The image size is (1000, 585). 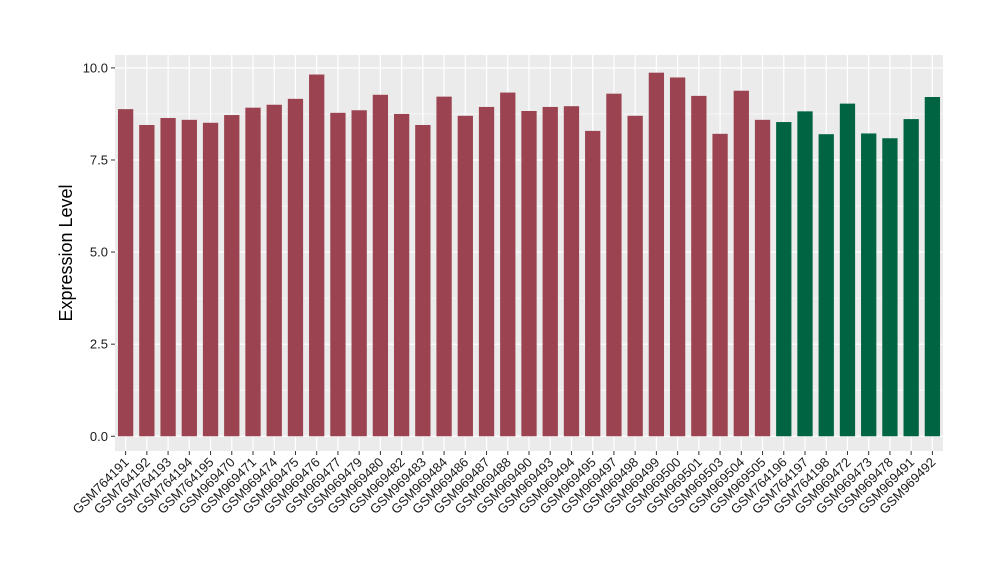 What do you see at coordinates (847, 270) in the screenshot?
I see `bar-GSM969472` at bounding box center [847, 270].